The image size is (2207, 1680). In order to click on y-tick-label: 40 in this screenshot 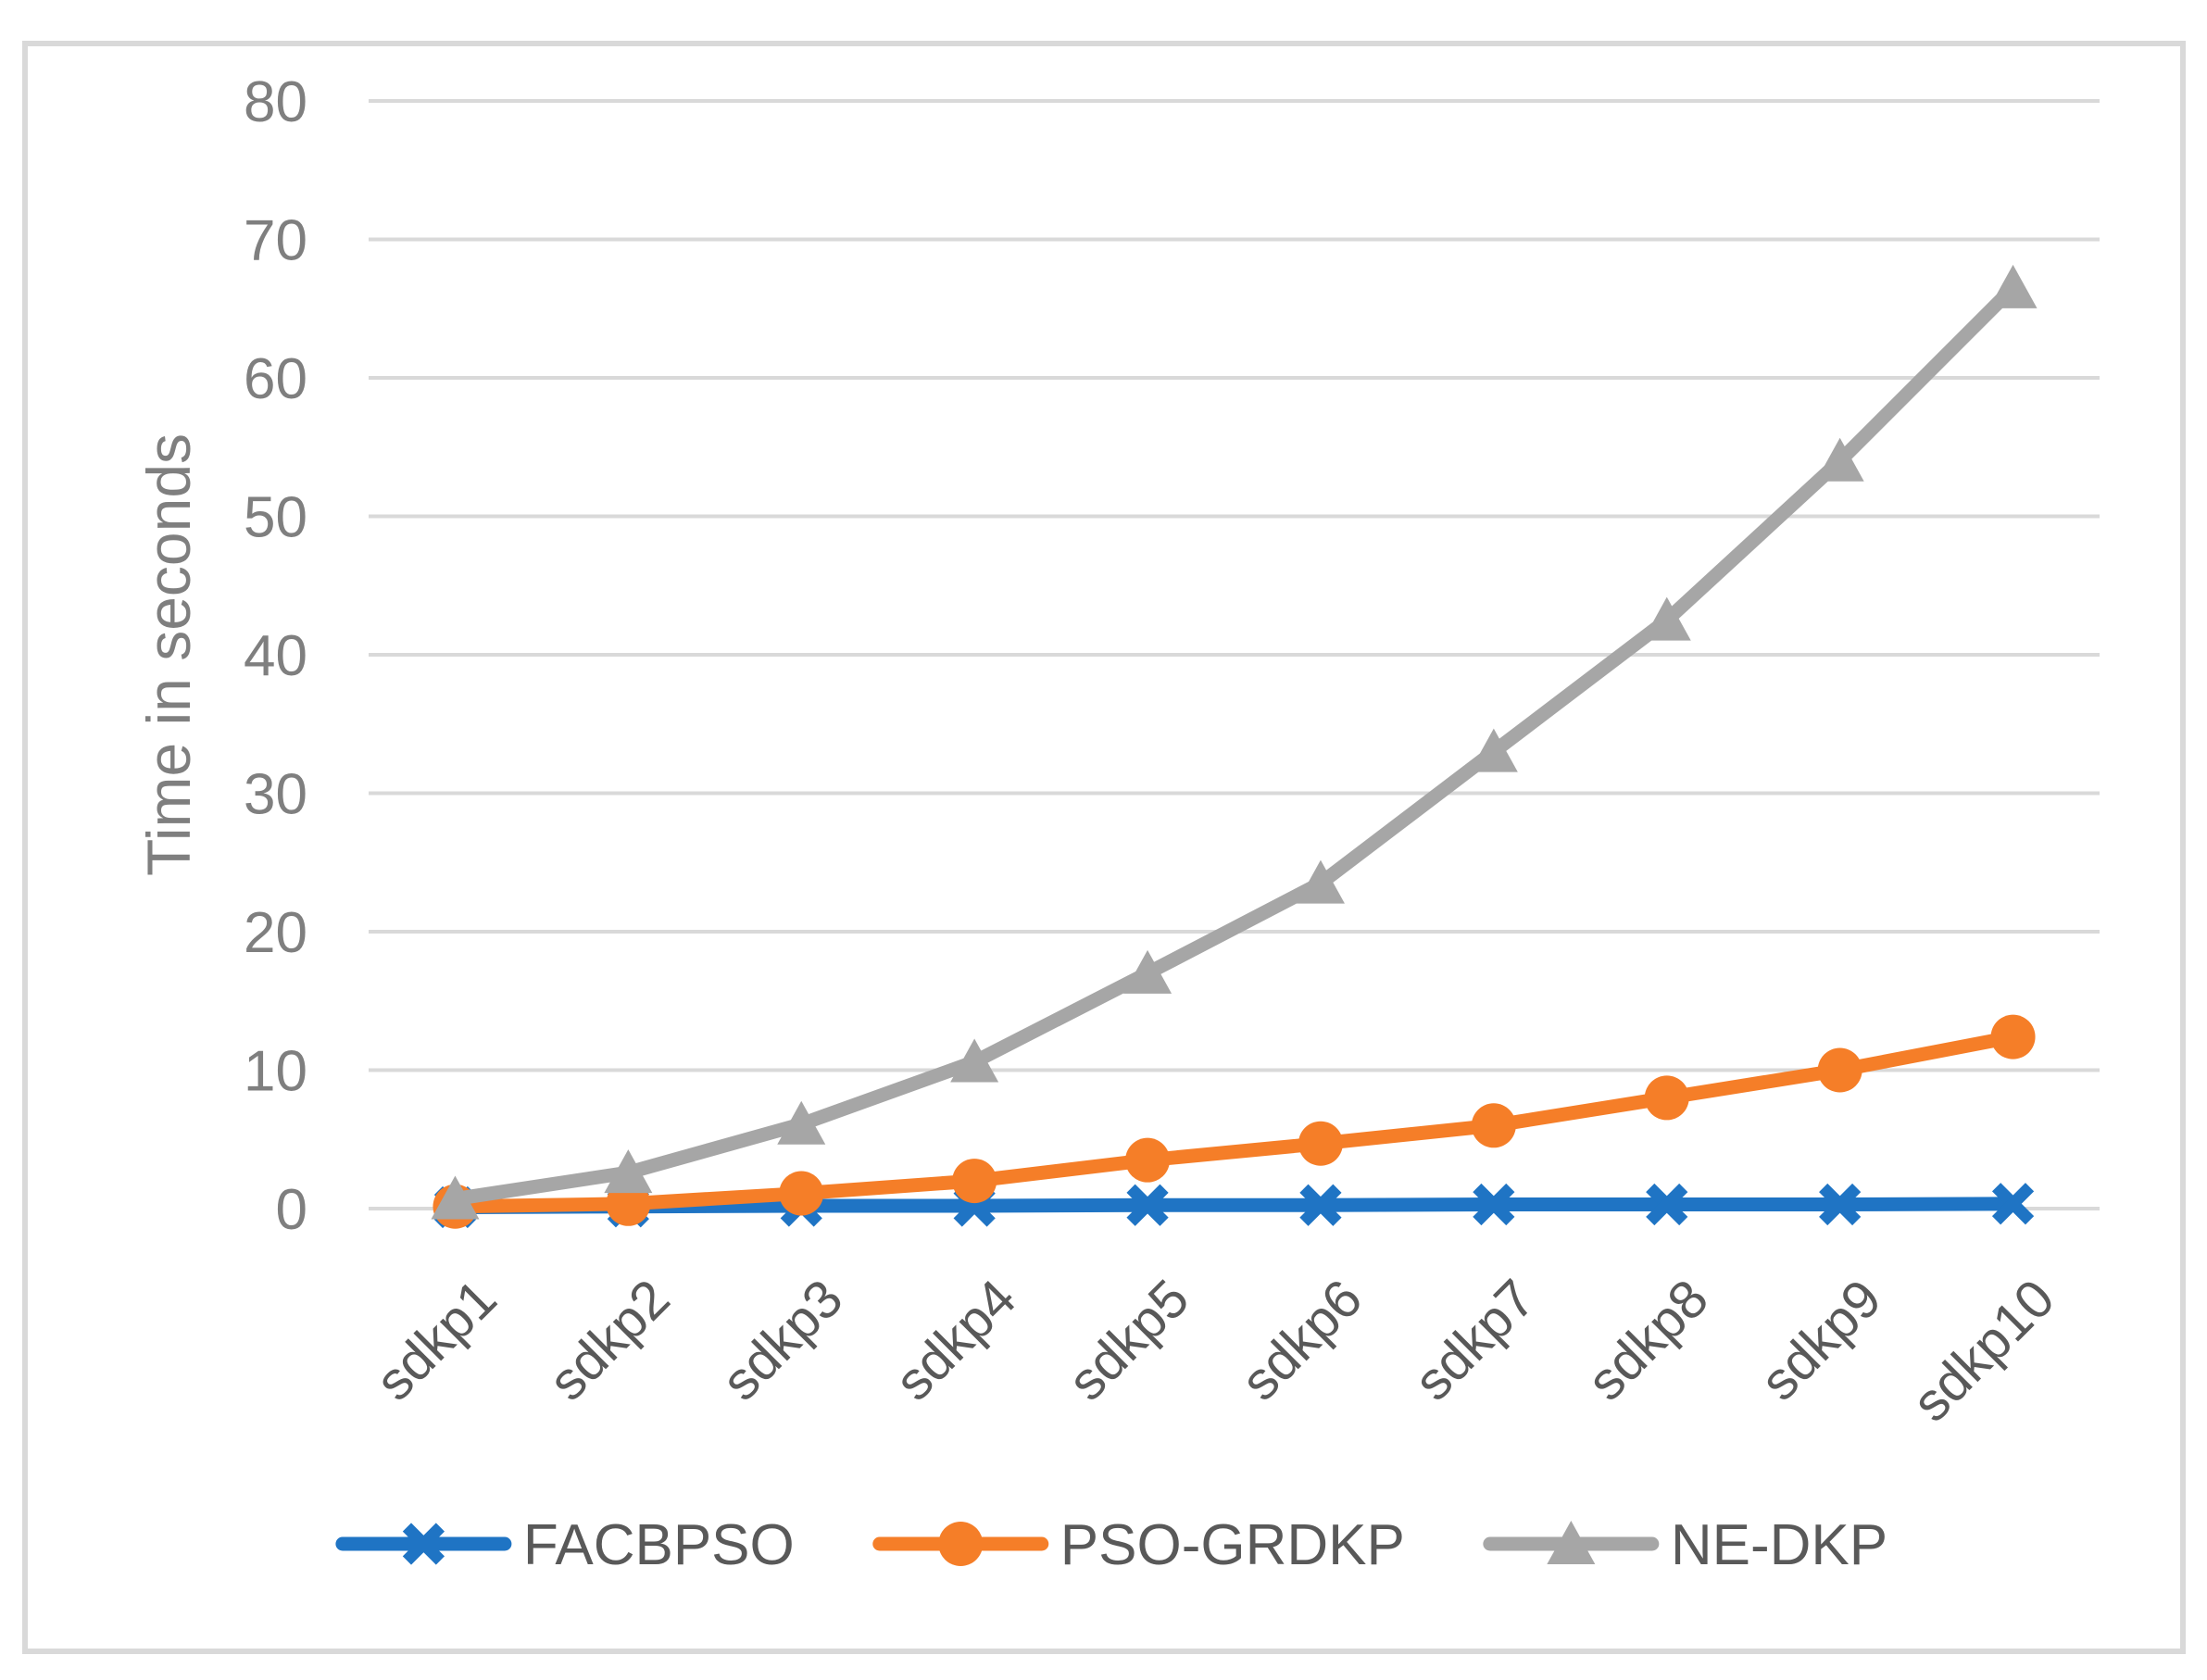, I will do `click(275, 656)`.